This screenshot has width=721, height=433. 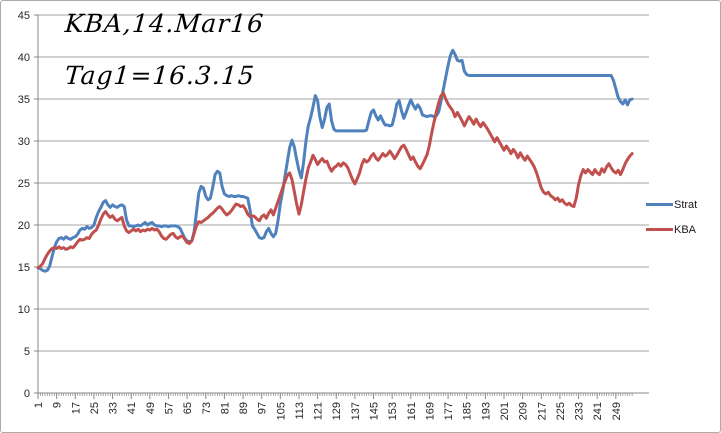 I want to click on svg-text: 137, so click(x=356, y=411).